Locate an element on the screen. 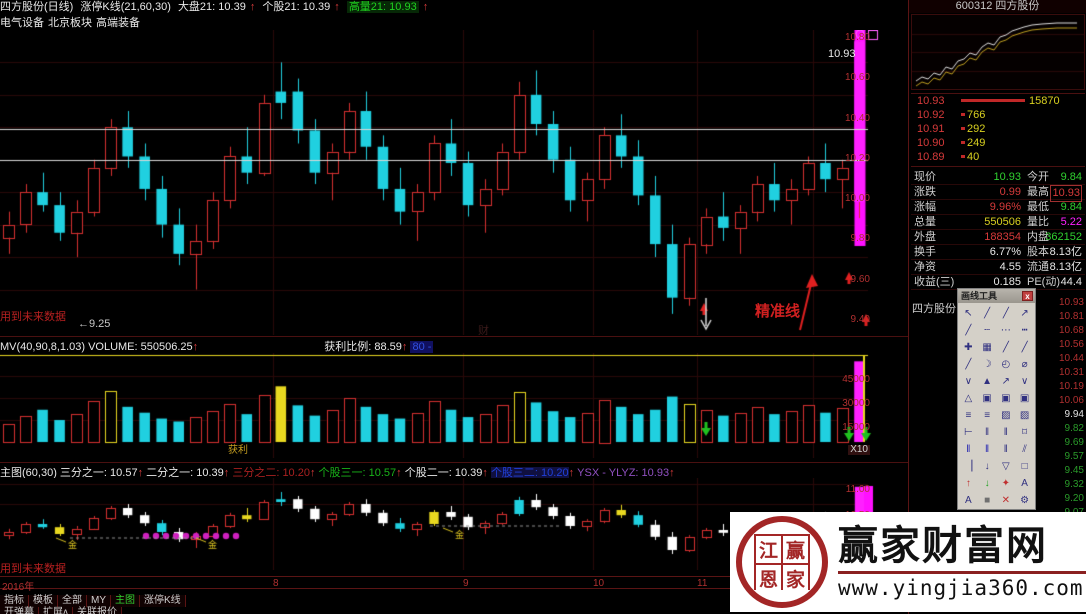  precision-line-annotation: 精准线 is located at coordinates (778, 311).